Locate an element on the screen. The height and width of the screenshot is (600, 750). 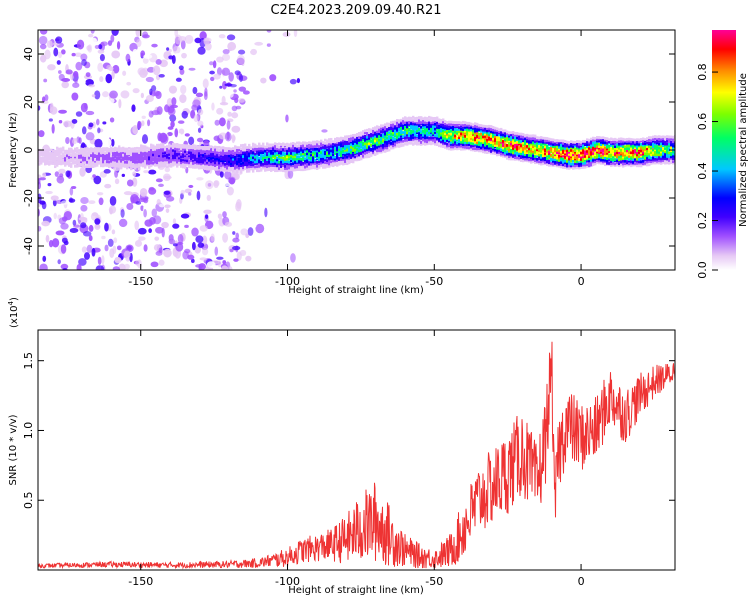
y-tick-label: 1.5 is located at coordinates (28, 361).